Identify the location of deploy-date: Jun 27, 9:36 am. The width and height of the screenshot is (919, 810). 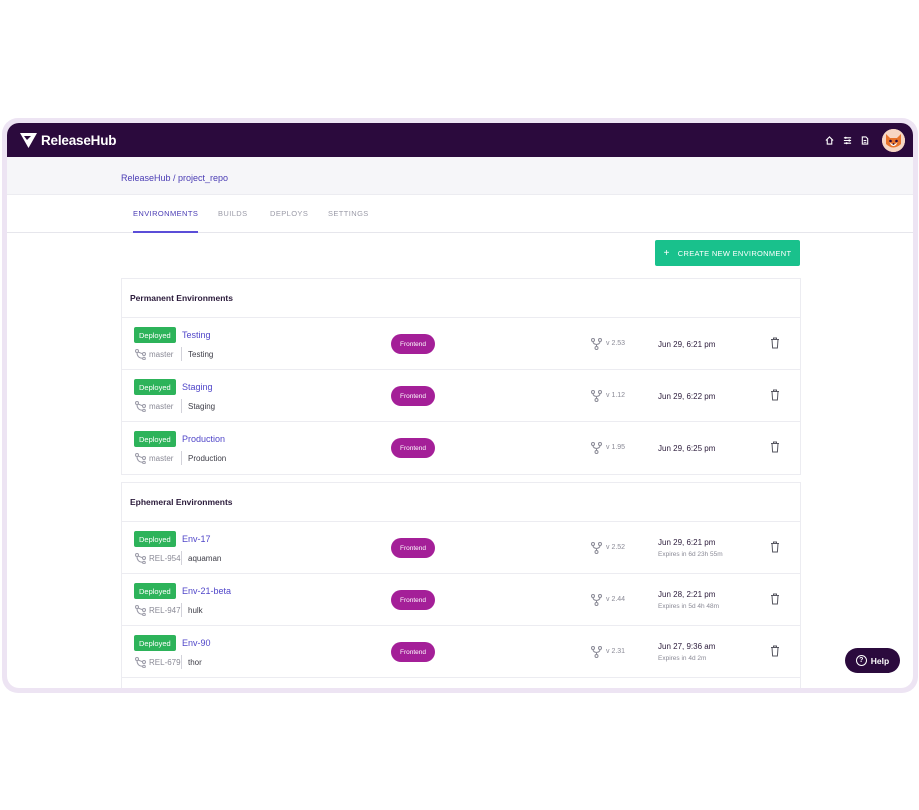
(687, 646).